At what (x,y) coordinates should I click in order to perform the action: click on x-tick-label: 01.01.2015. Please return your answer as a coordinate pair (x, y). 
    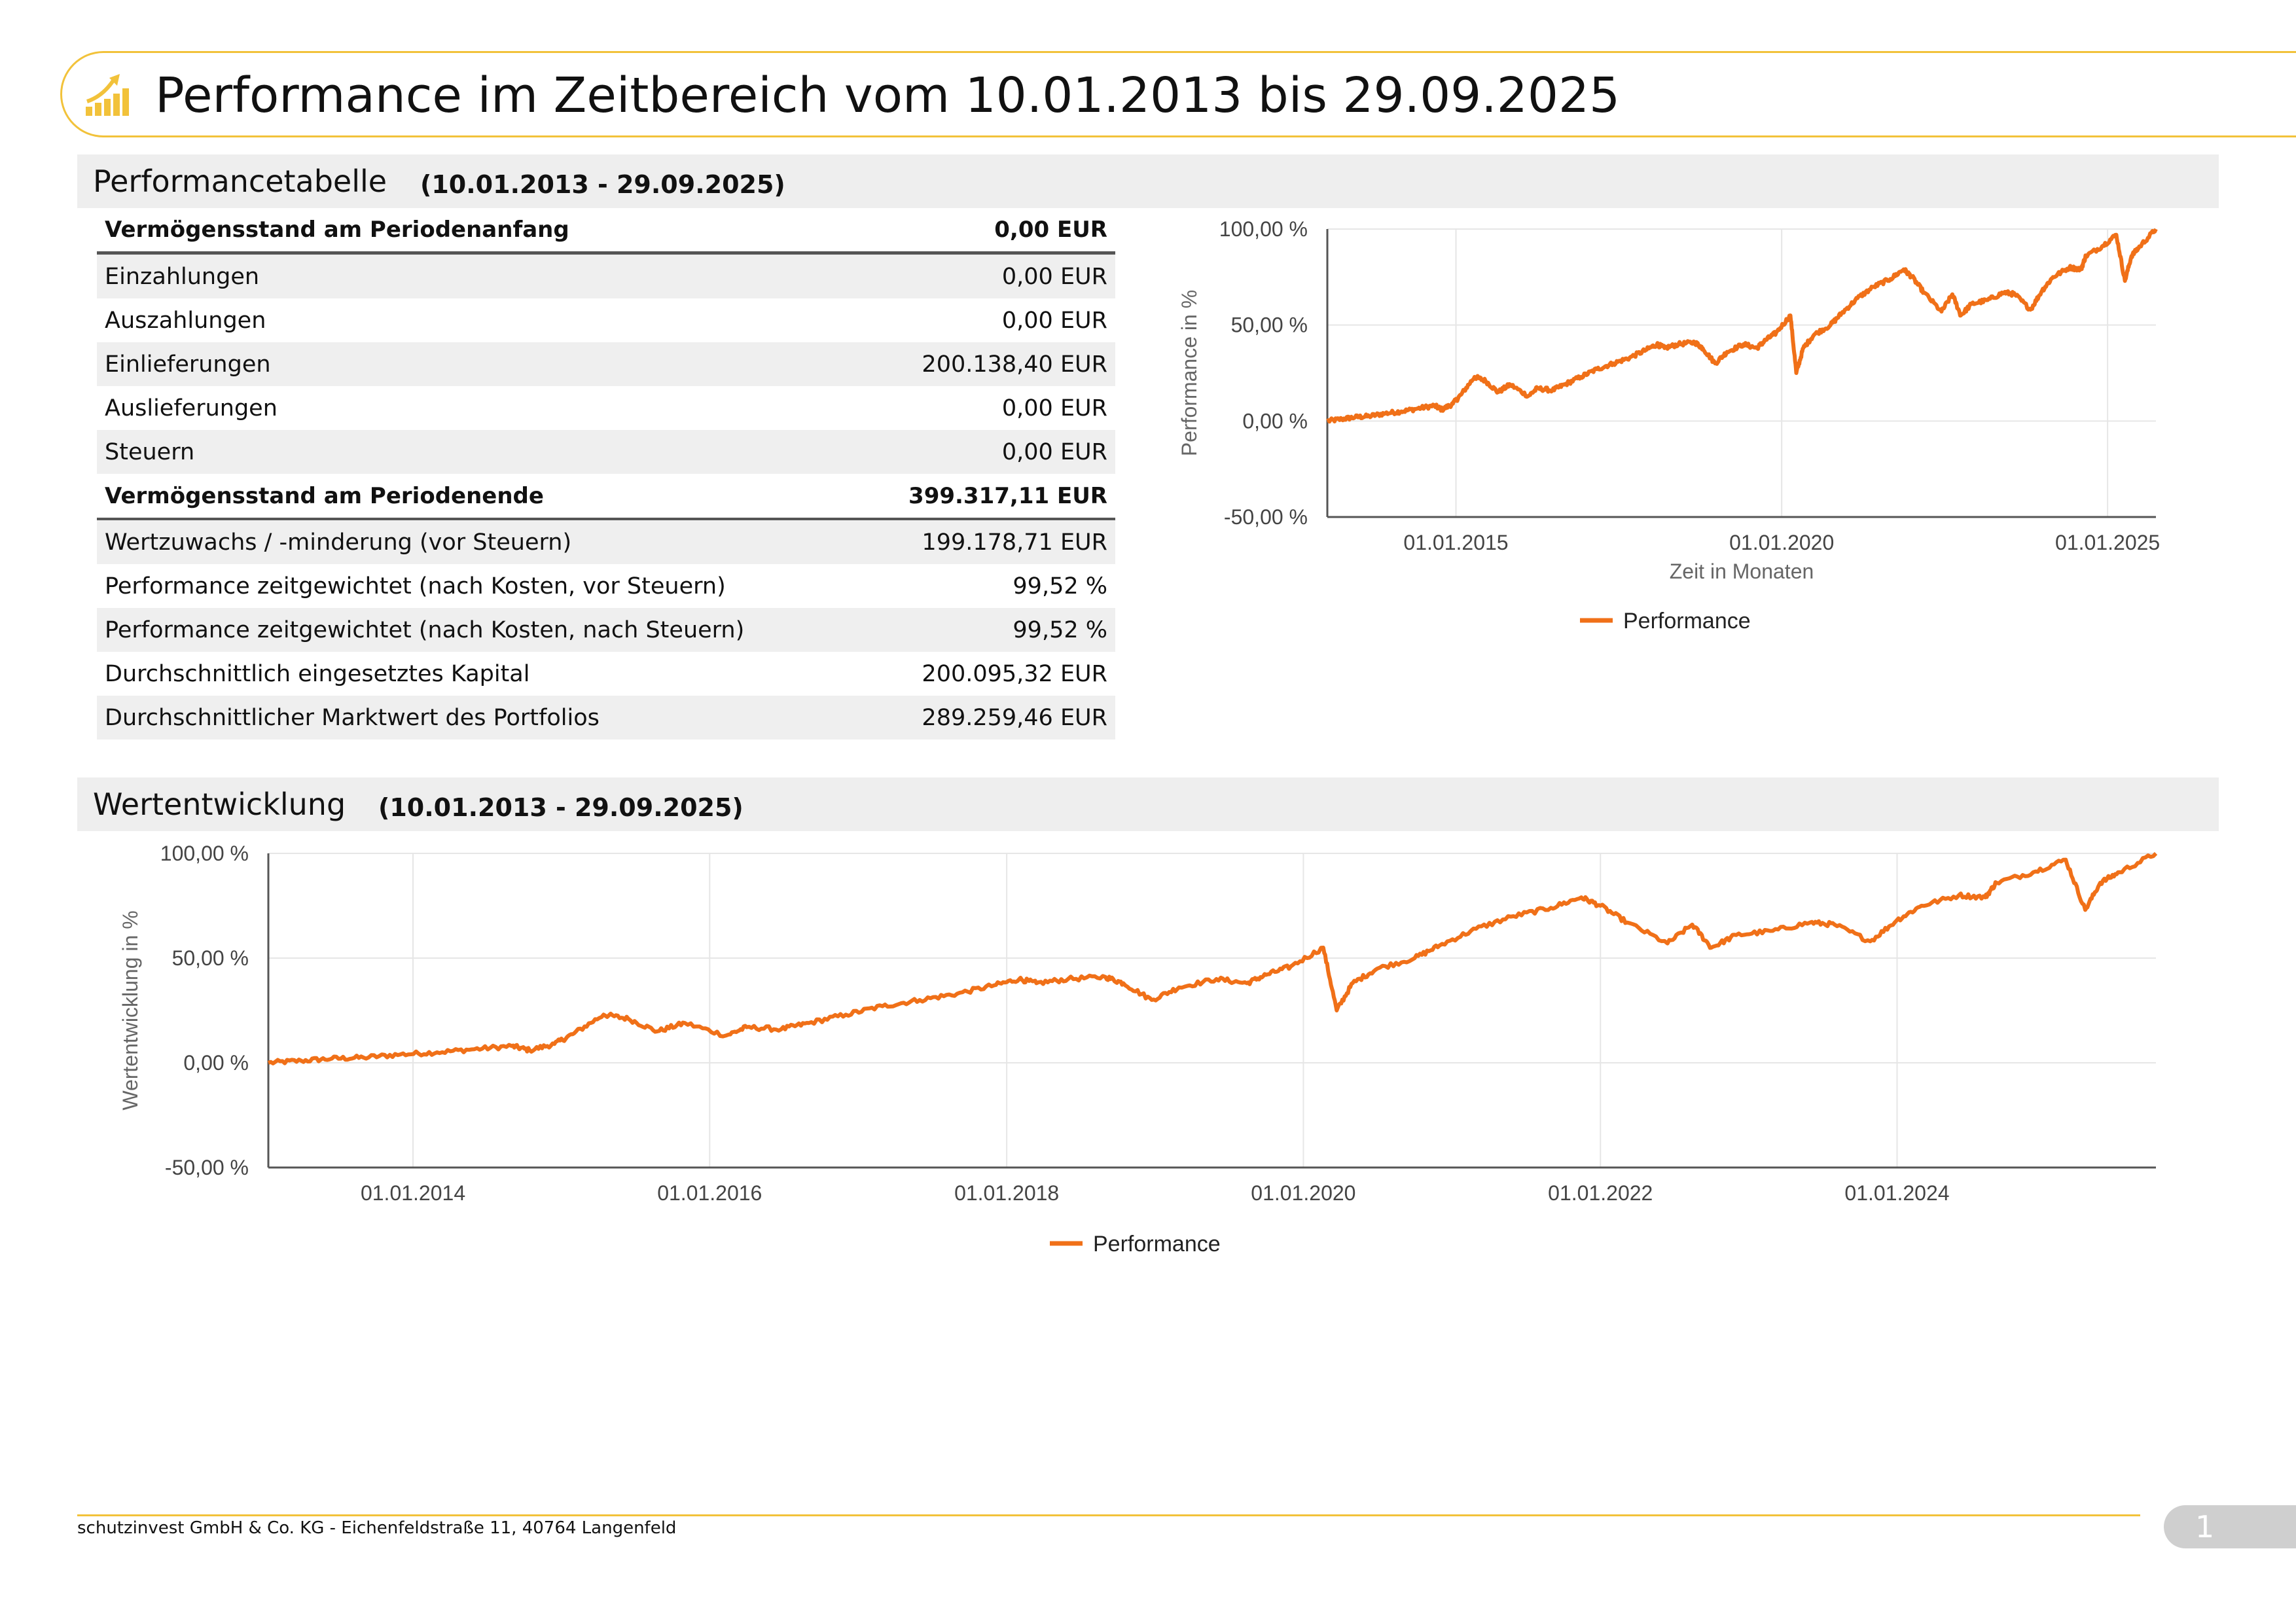
    Looking at the image, I should click on (1455, 542).